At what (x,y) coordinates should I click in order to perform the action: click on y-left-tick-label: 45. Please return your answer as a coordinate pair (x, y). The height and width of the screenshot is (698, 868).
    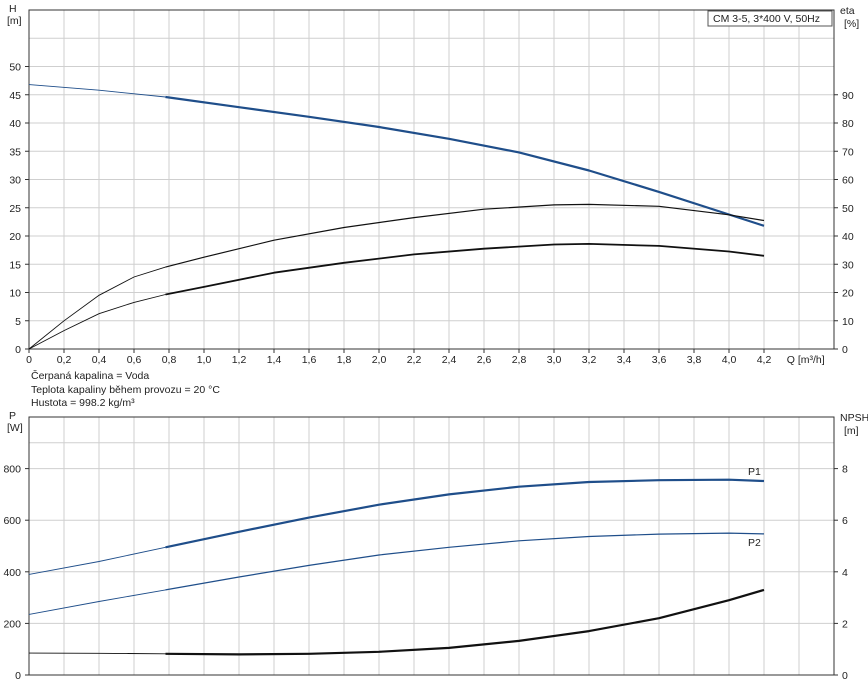
    Looking at the image, I should click on (15, 96).